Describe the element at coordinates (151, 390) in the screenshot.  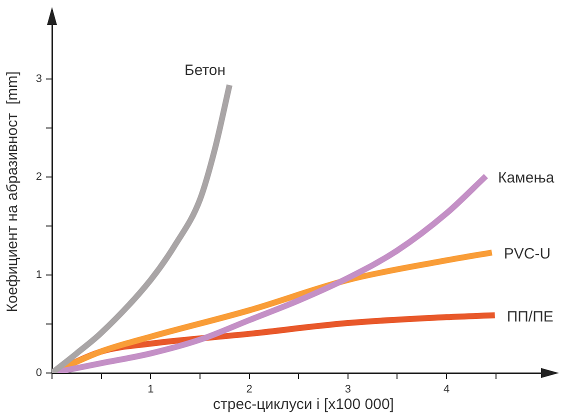
I see `x-tick-label: 1` at that location.